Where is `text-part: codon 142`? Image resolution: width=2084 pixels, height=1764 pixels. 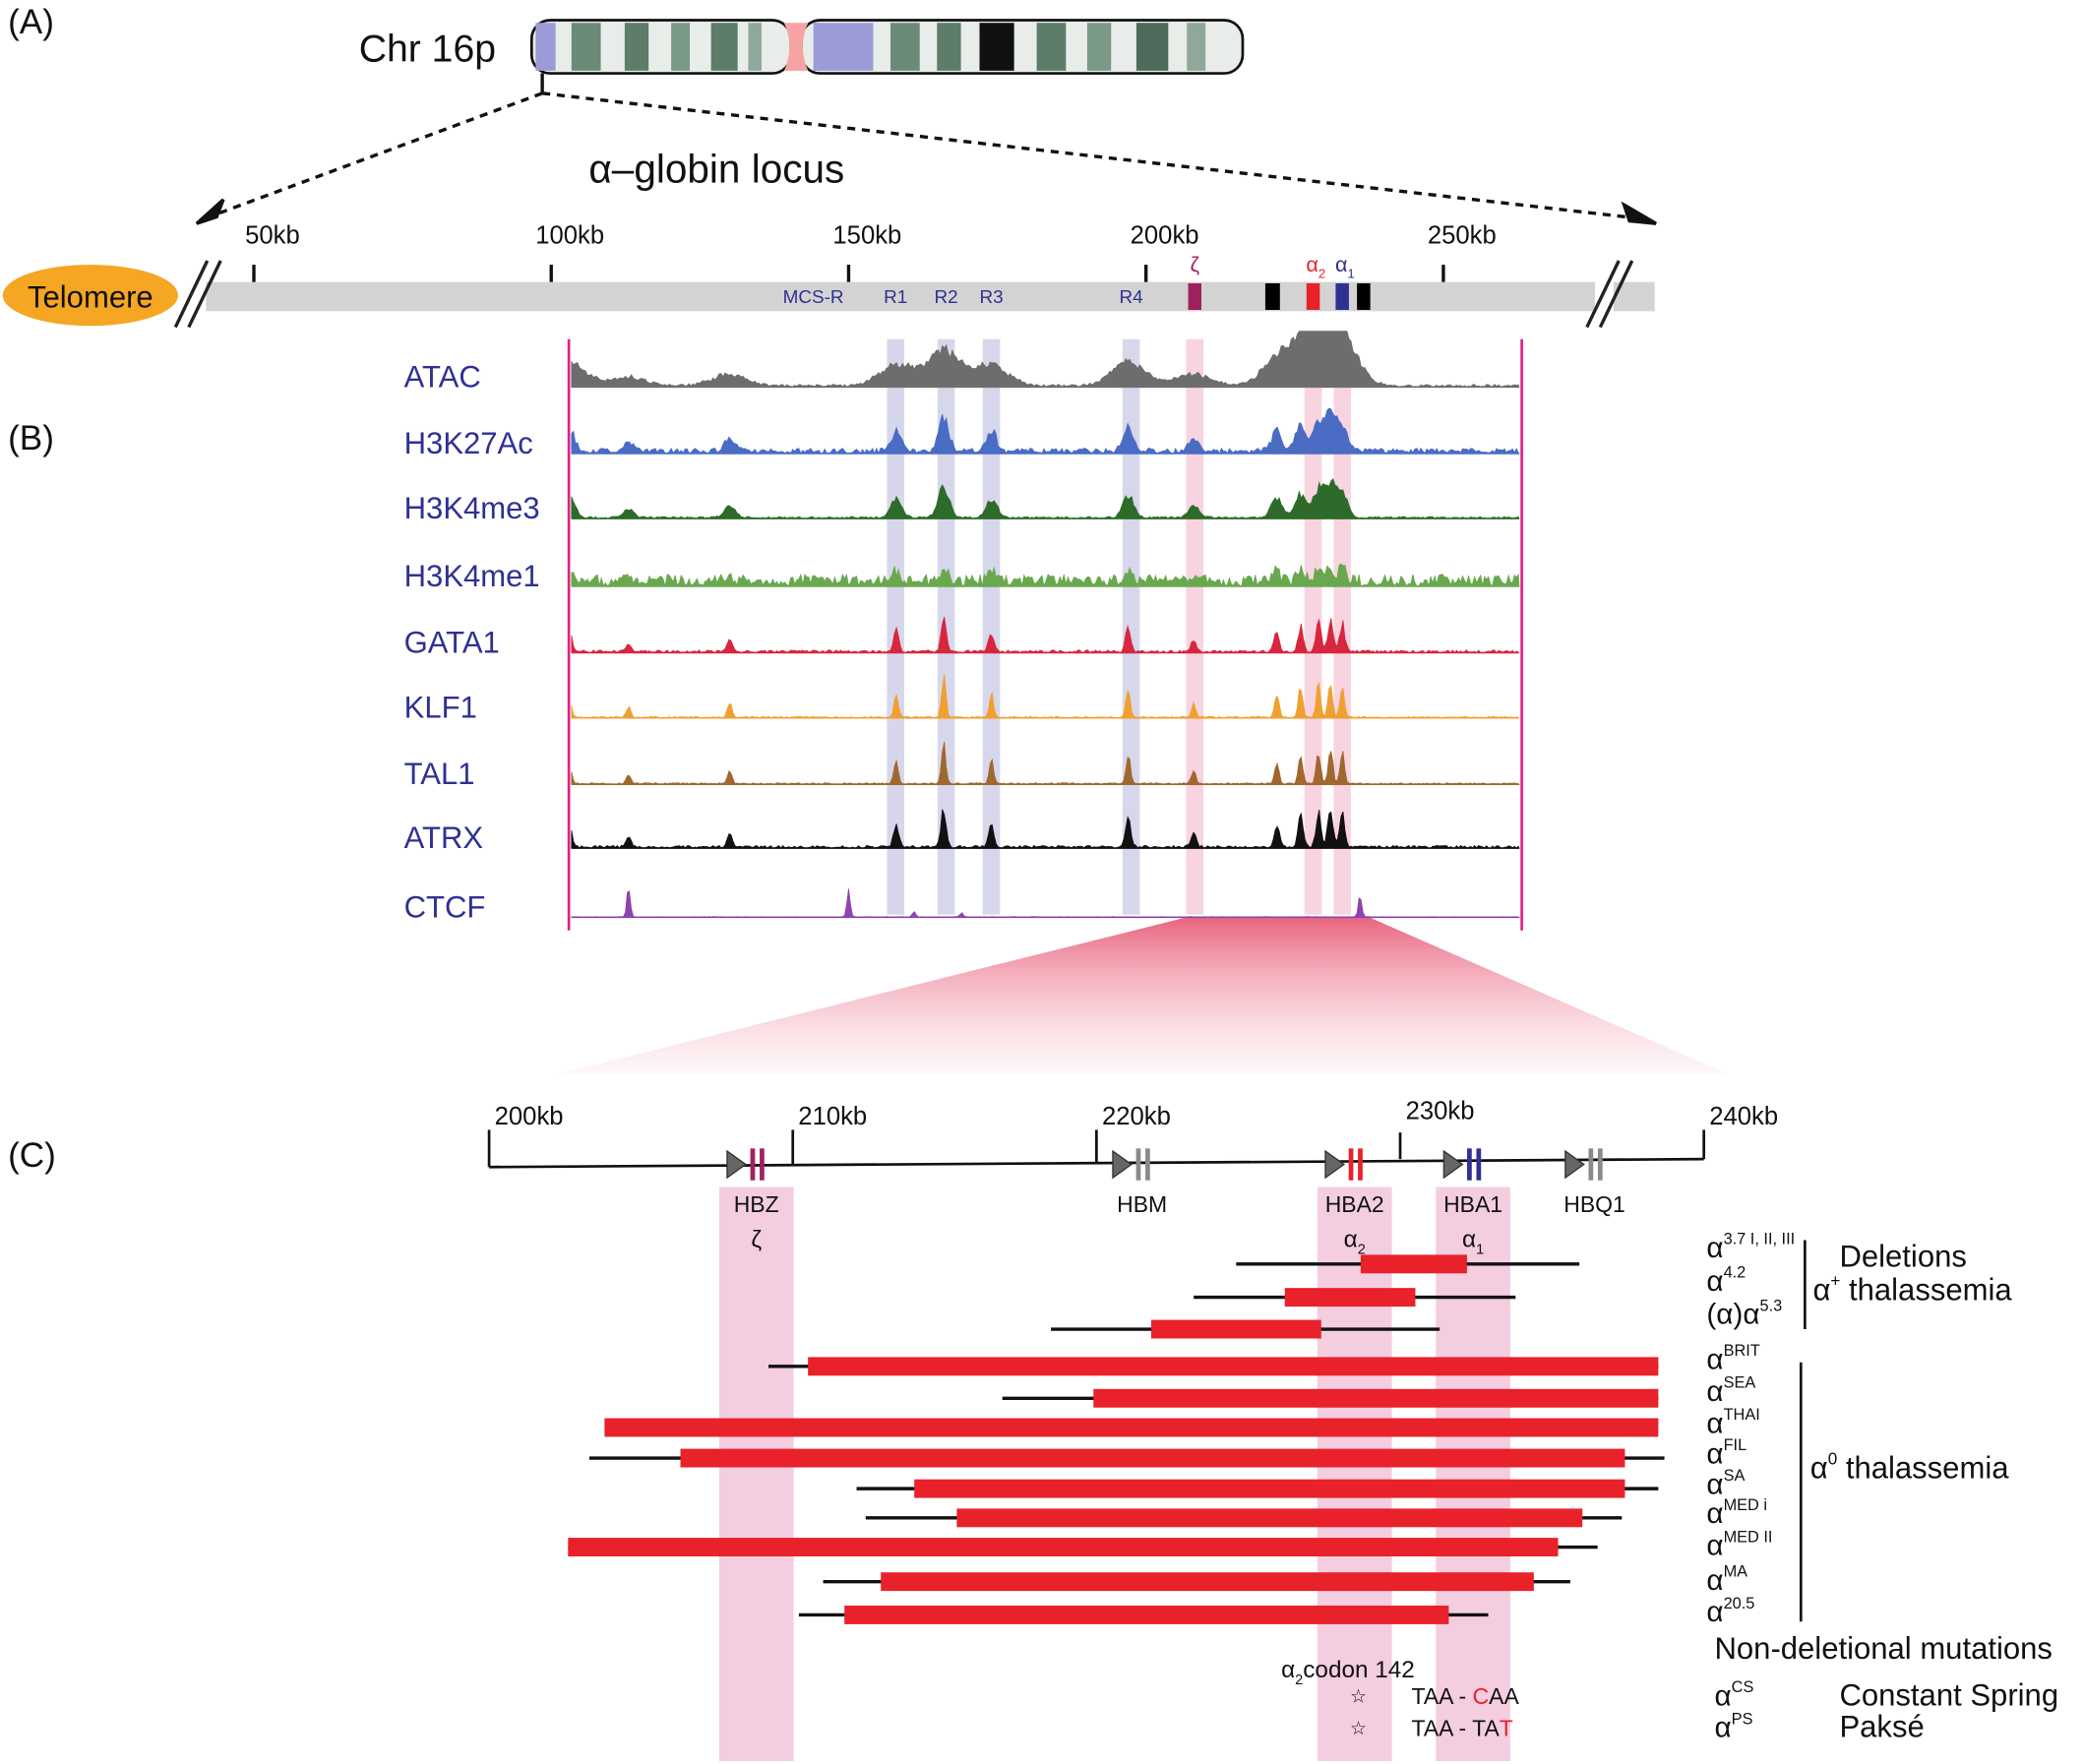 text-part: codon 142 is located at coordinates (1359, 1670).